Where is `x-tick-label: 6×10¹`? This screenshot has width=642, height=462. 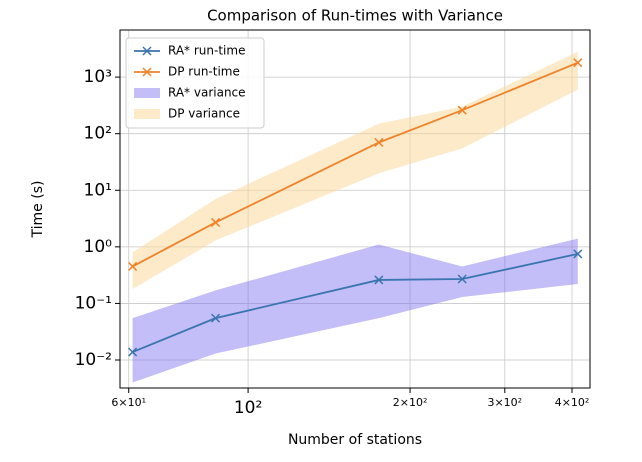
x-tick-label: 6×10¹ is located at coordinates (128, 402).